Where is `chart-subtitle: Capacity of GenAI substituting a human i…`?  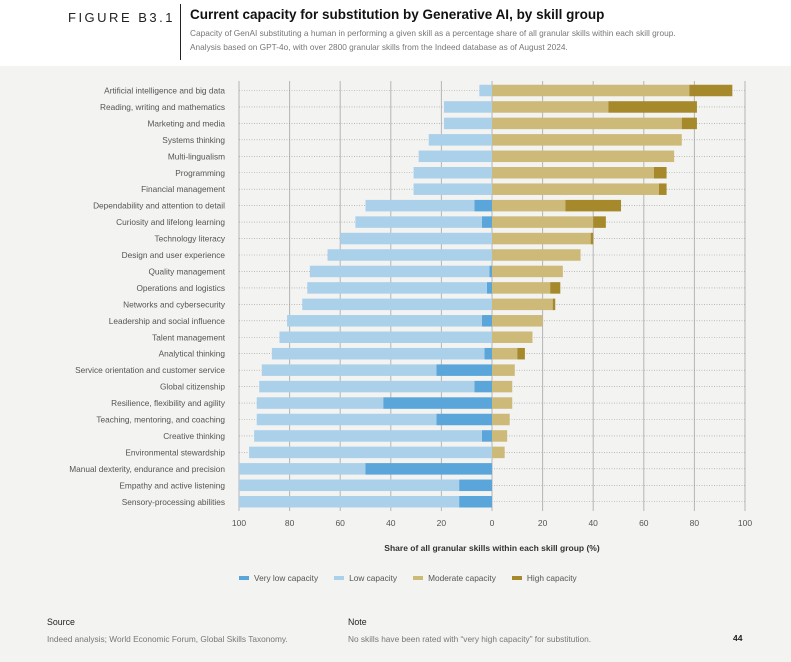
chart-subtitle: Capacity of GenAI substituting a human i… is located at coordinates (470, 40).